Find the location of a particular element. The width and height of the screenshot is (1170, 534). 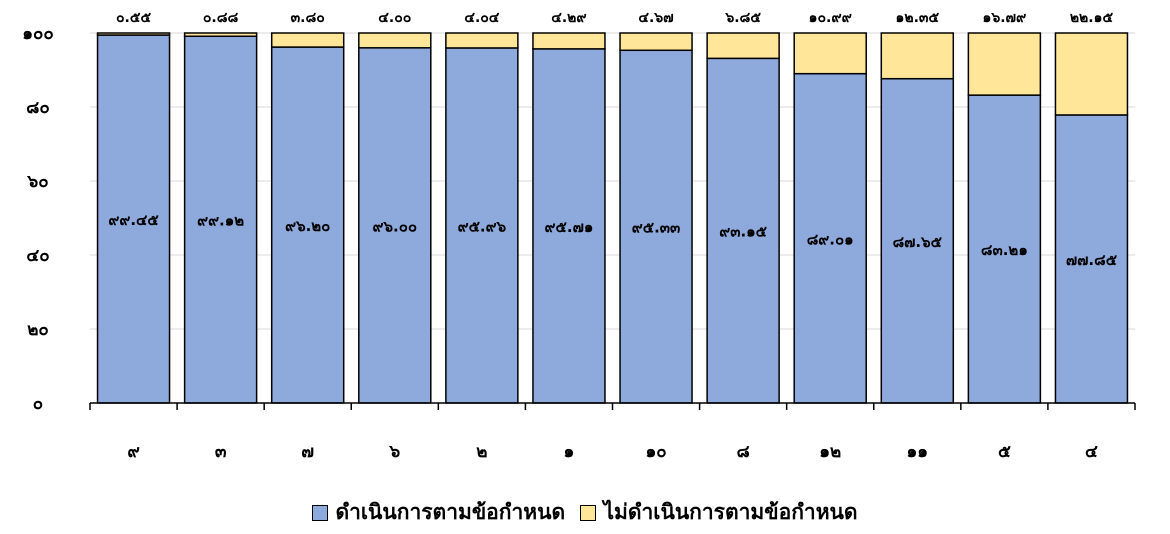

data-label-noncompliant: ๔.๖๗ is located at coordinates (655, 18).